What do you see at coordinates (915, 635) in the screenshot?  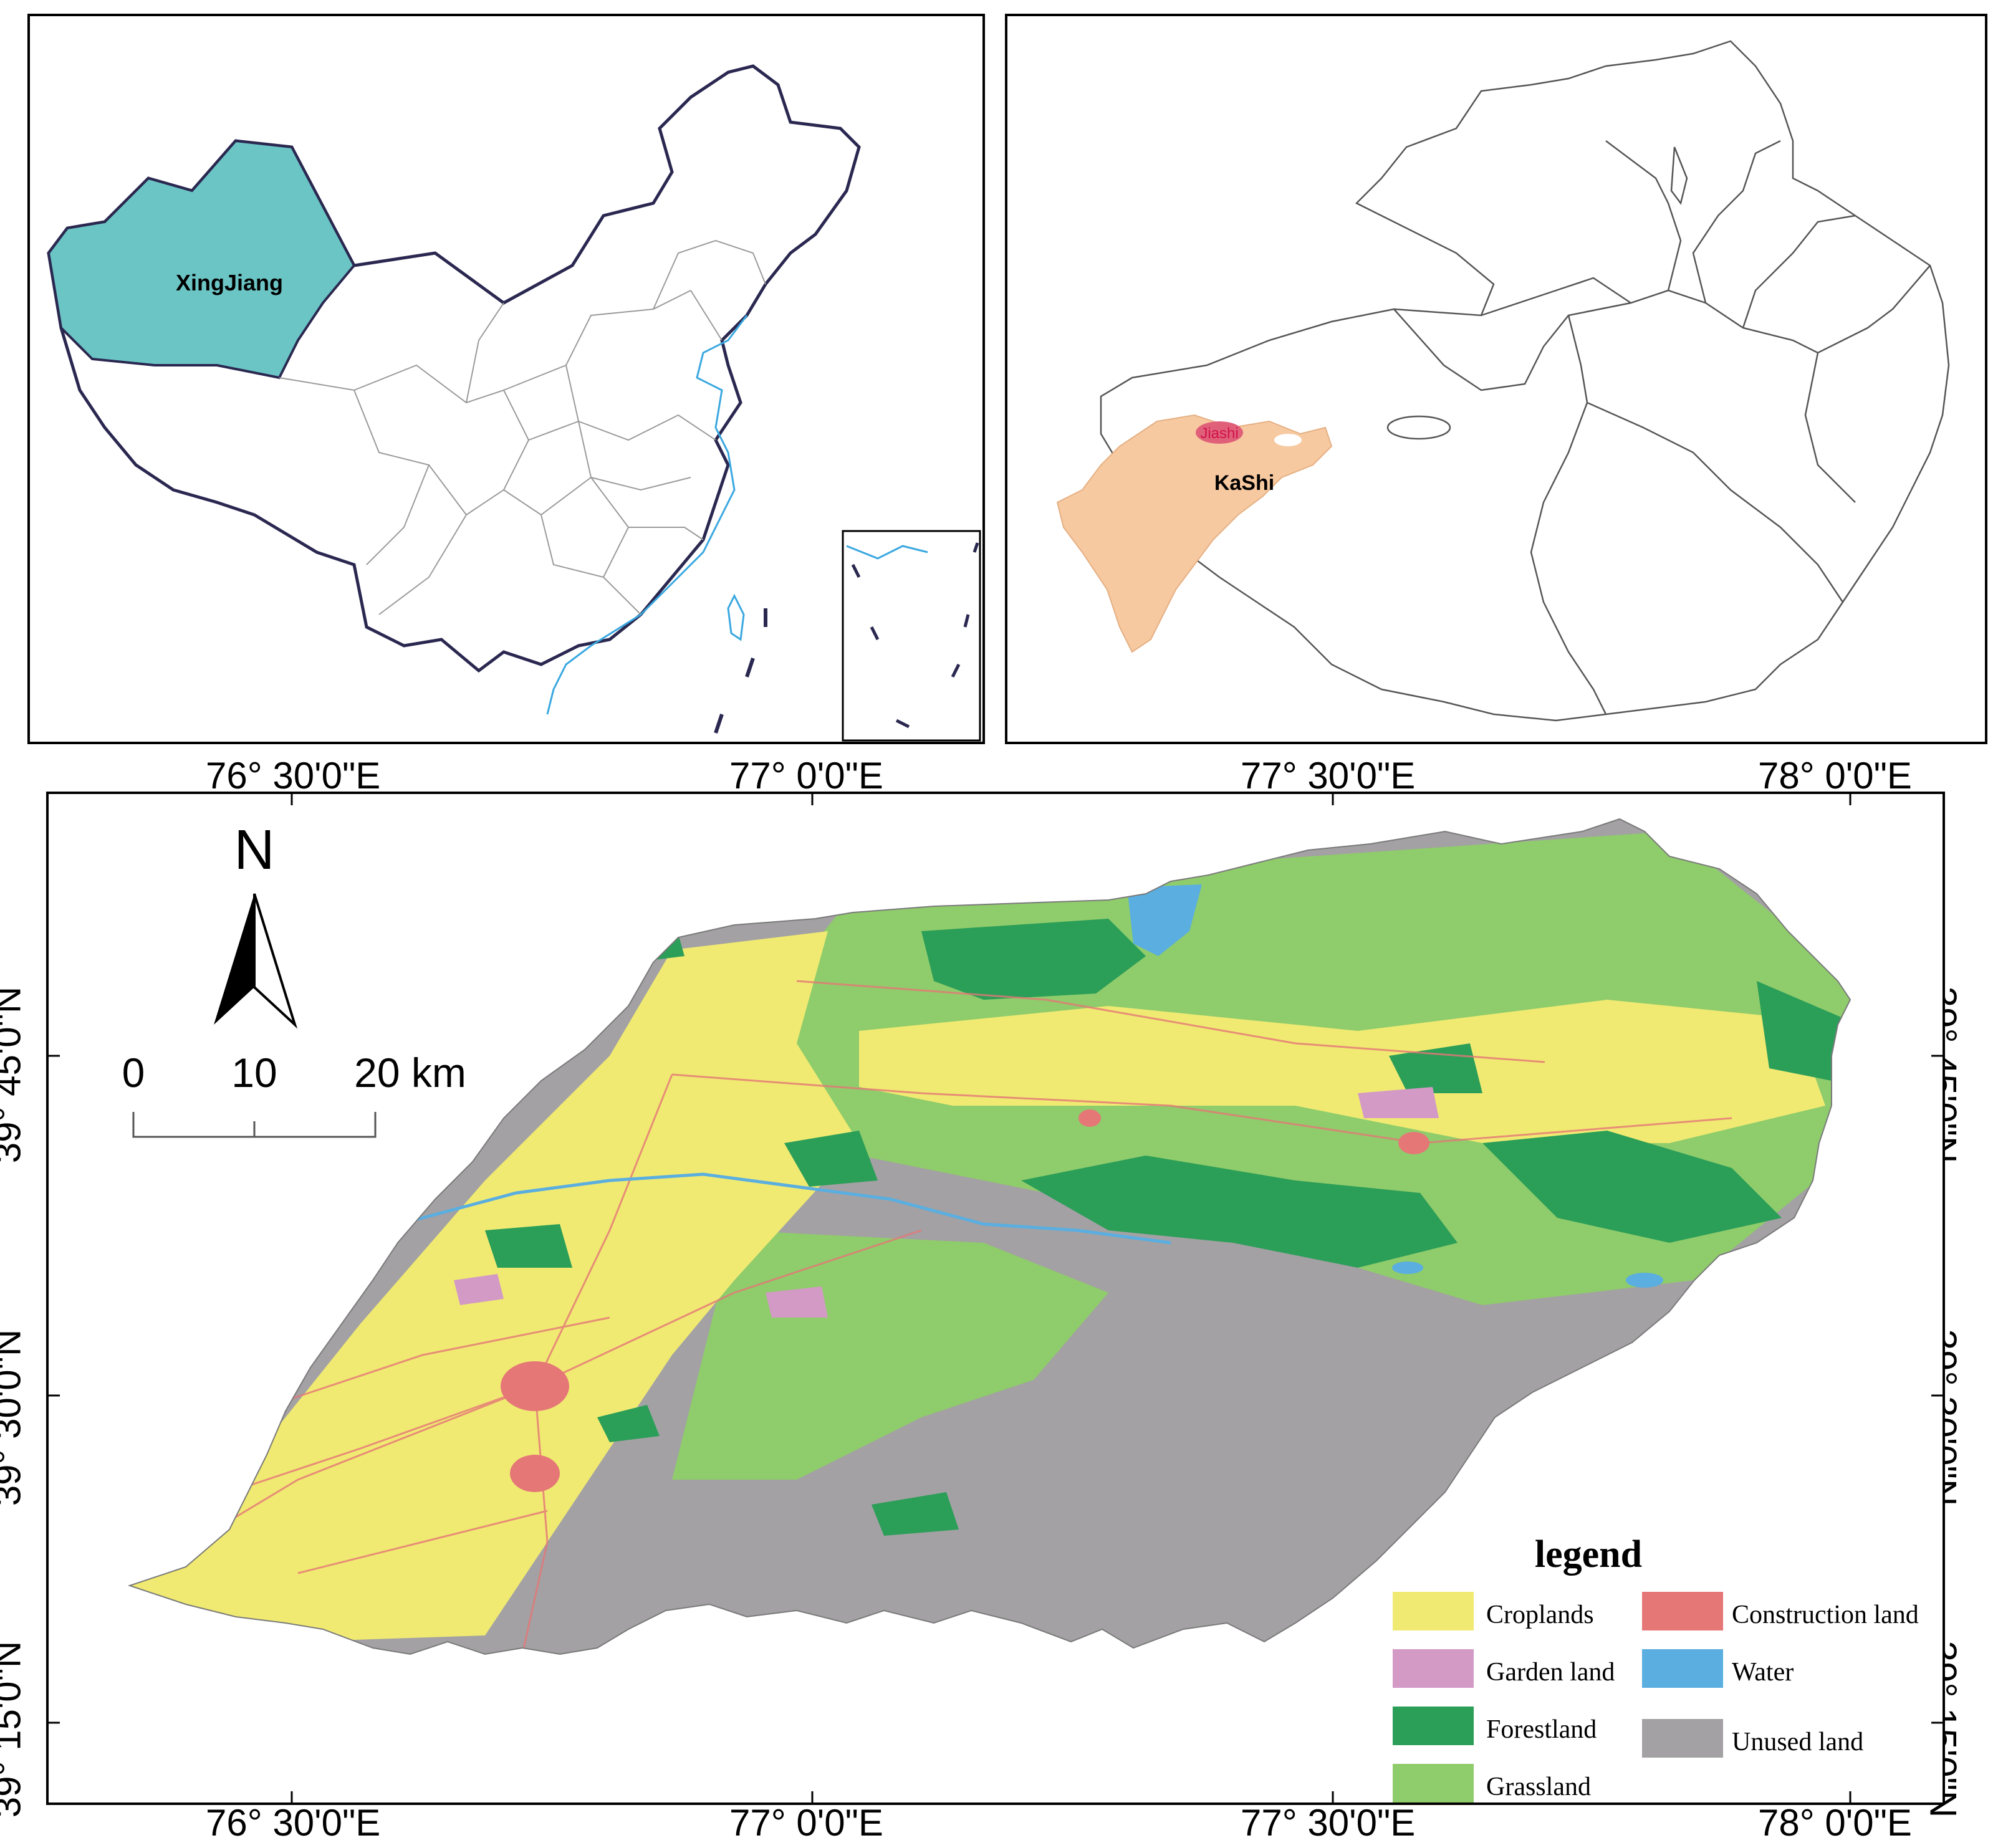 I see `inset-islands` at bounding box center [915, 635].